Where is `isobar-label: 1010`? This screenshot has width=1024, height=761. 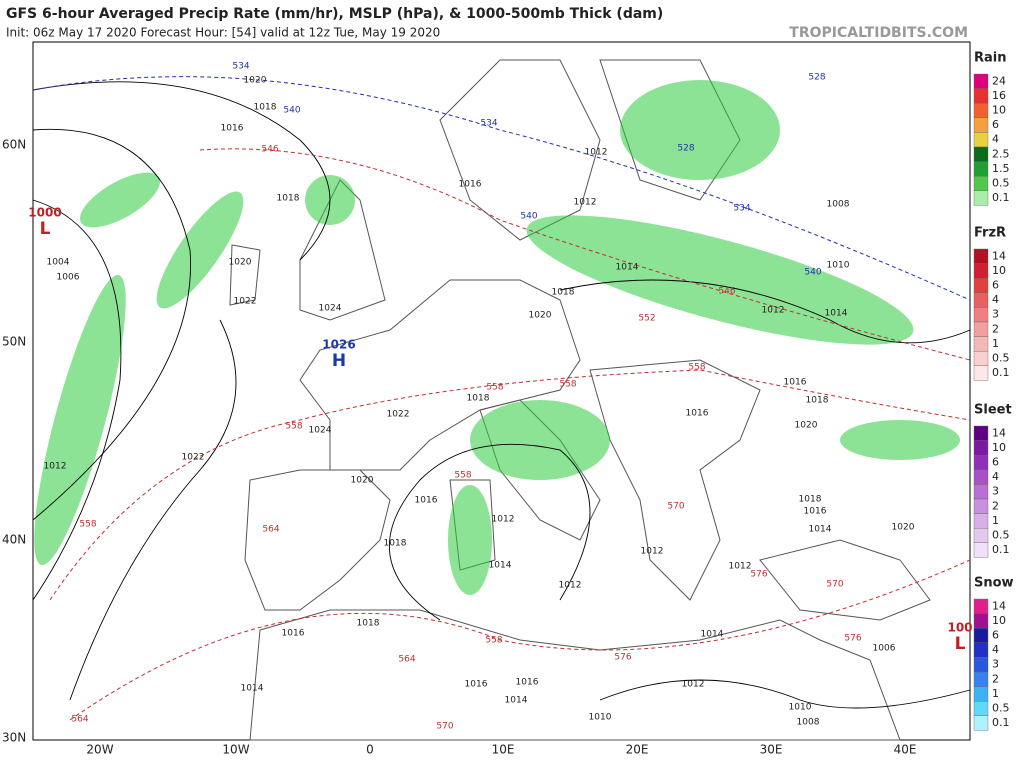
isobar-label: 1010 is located at coordinates (800, 708).